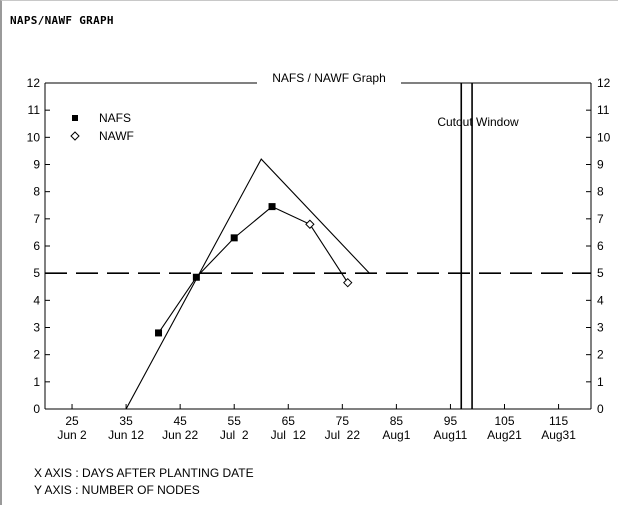 The image size is (618, 506). What do you see at coordinates (36, 300) in the screenshot?
I see `y-tick-label-left: 4` at bounding box center [36, 300].